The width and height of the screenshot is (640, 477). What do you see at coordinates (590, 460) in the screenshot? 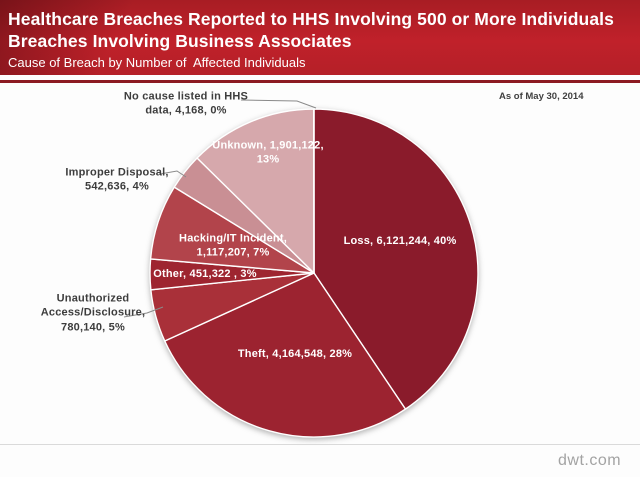
I see `site-watermark: dwt.com` at bounding box center [590, 460].